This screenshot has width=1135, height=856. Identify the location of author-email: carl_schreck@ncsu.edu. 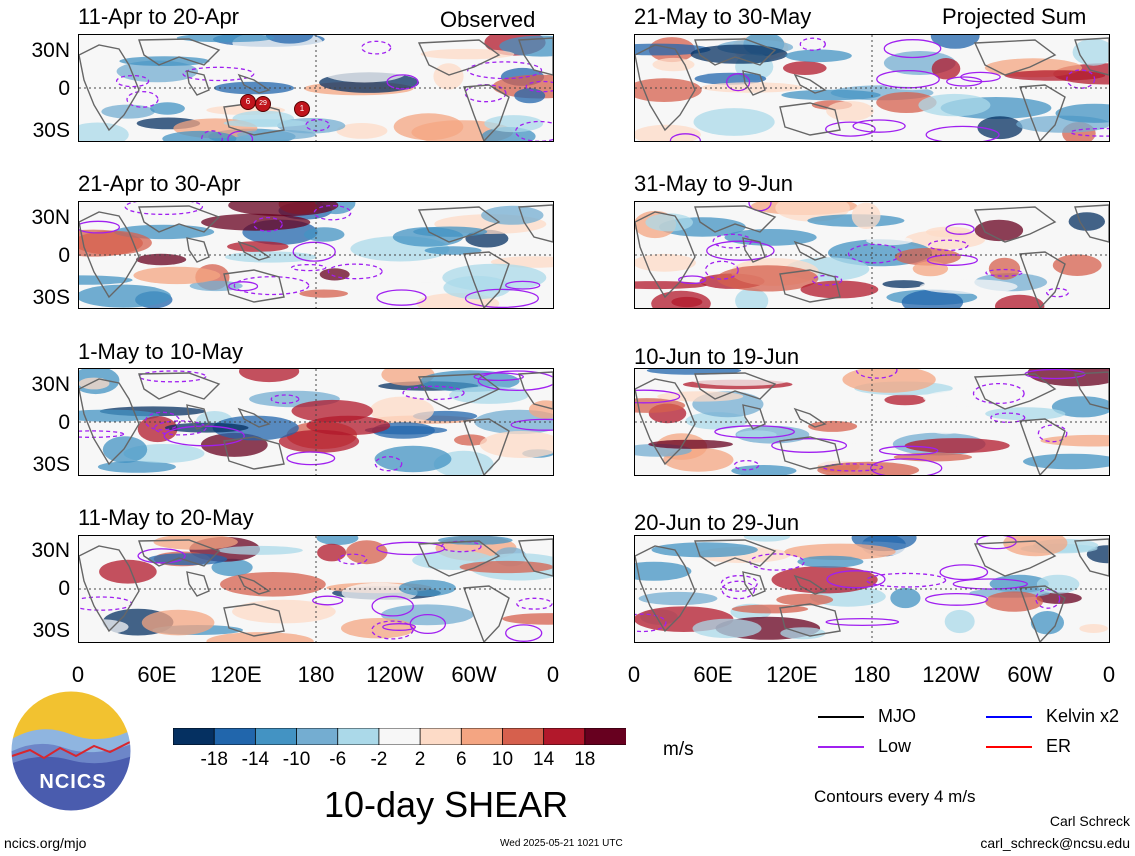
(1055, 843).